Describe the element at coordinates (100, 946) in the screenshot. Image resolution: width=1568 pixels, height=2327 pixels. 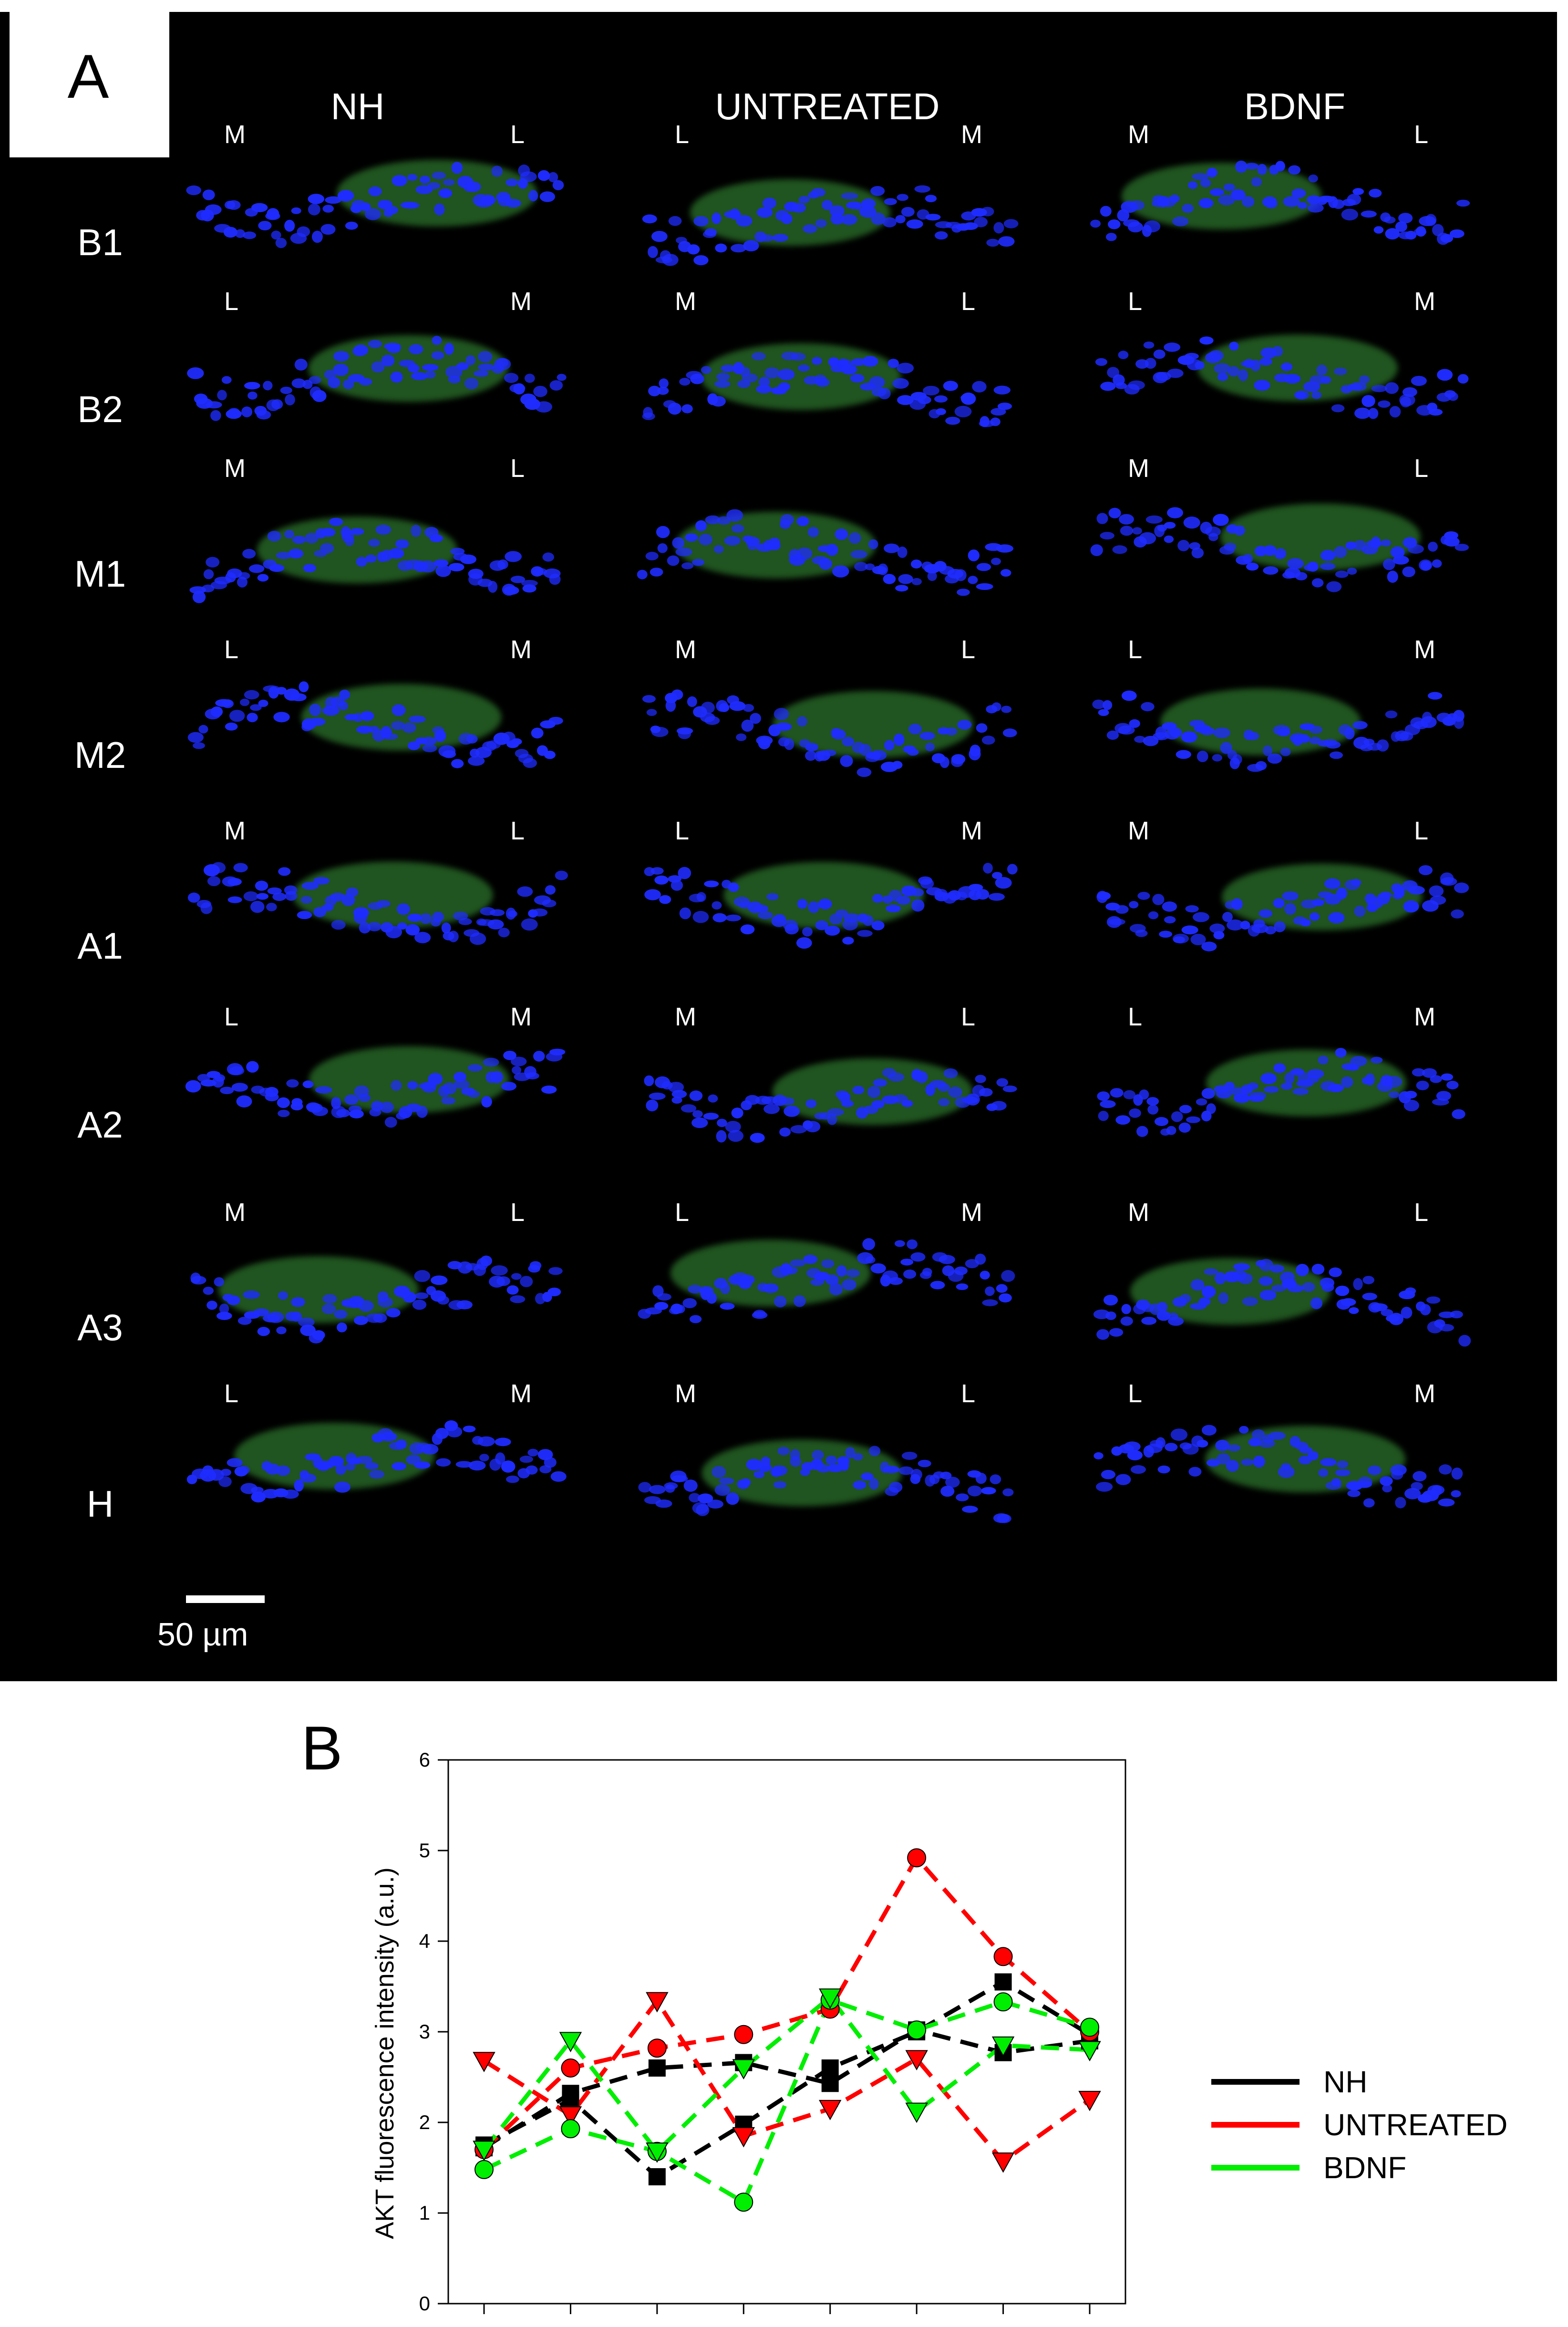
I see `row-label-a1: A1` at that location.